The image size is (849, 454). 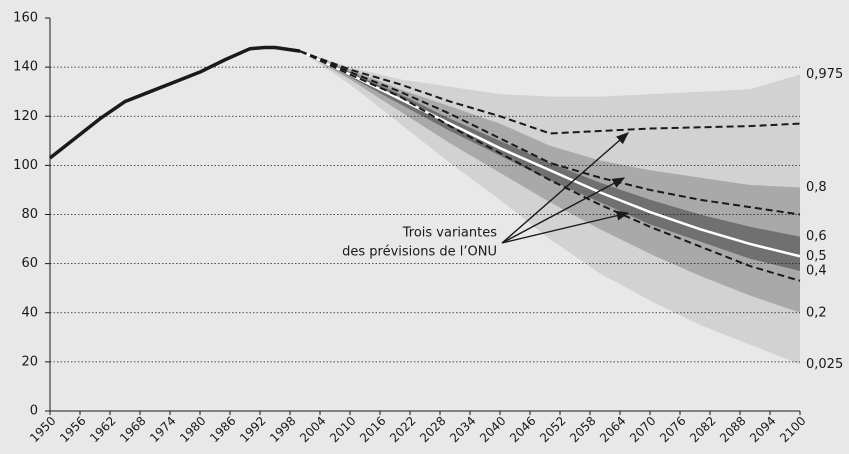 What do you see at coordinates (402, 429) in the screenshot?
I see `x-tick-label: 2022` at bounding box center [402, 429].